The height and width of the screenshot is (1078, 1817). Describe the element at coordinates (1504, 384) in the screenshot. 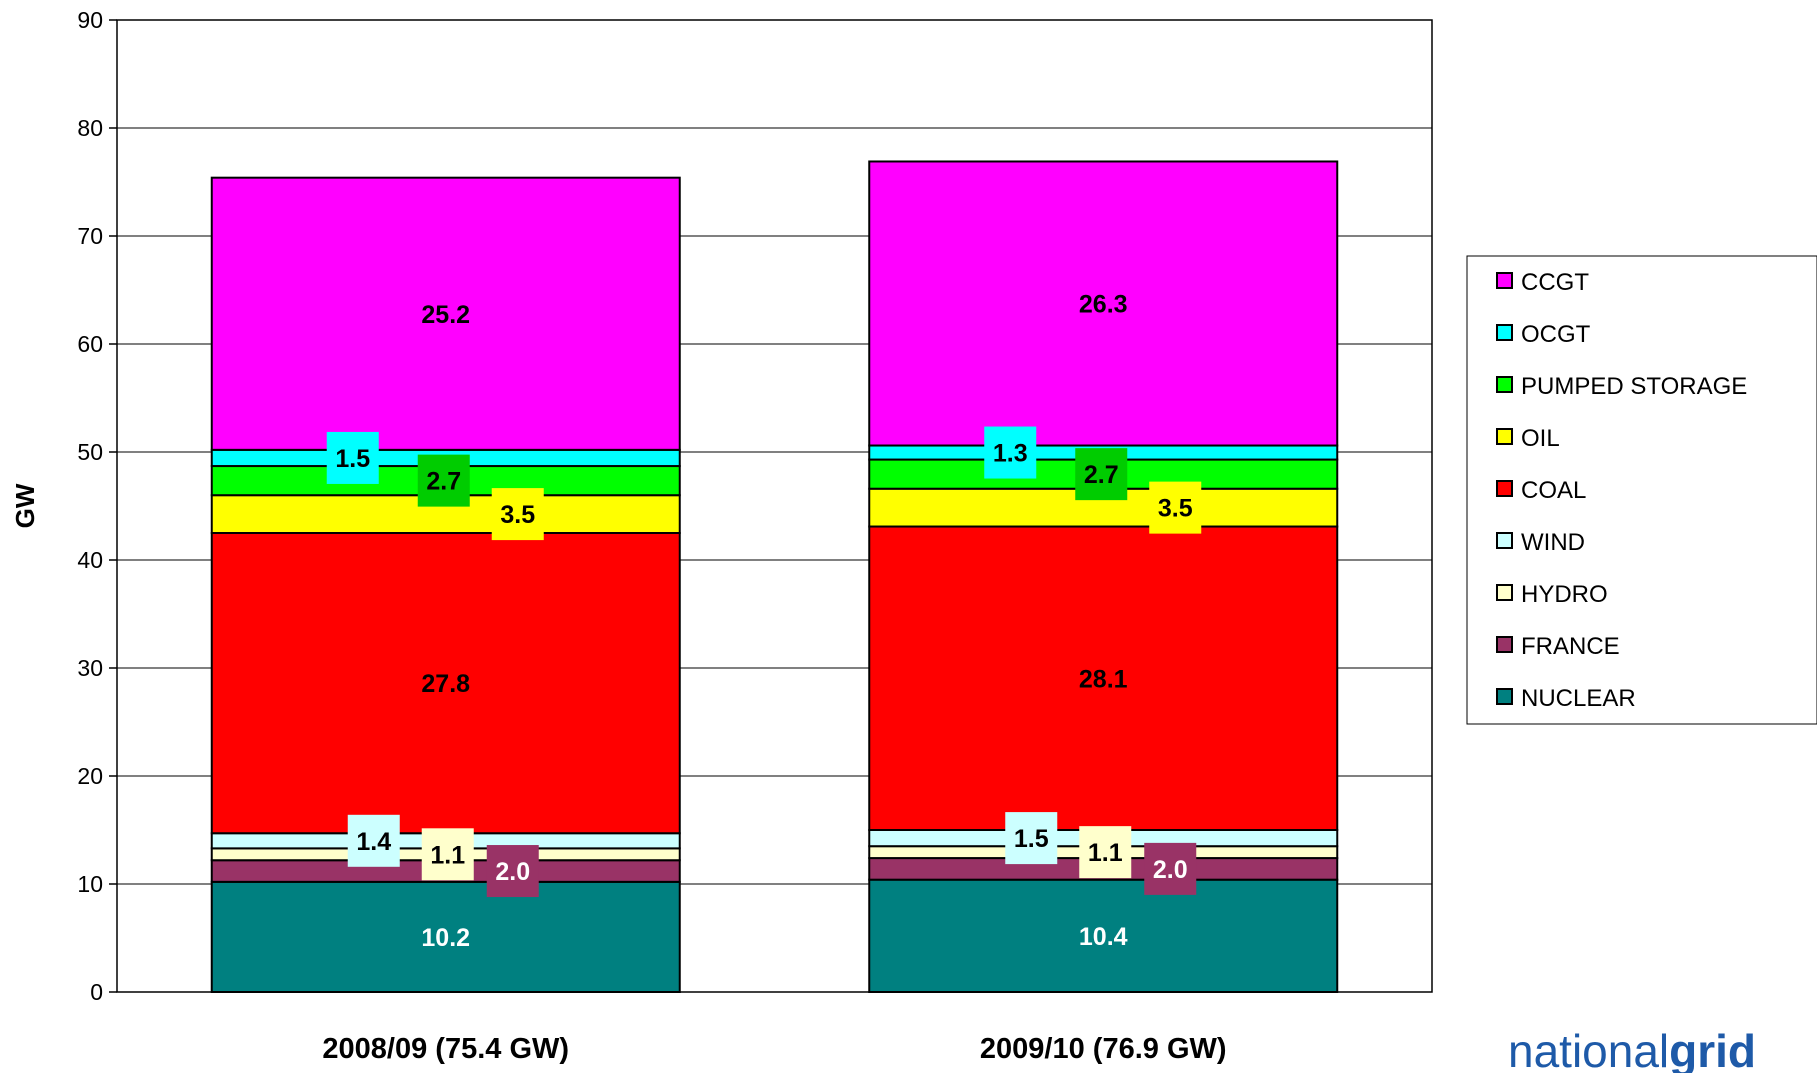

I see `legend-swatch-pumped-storage` at that location.